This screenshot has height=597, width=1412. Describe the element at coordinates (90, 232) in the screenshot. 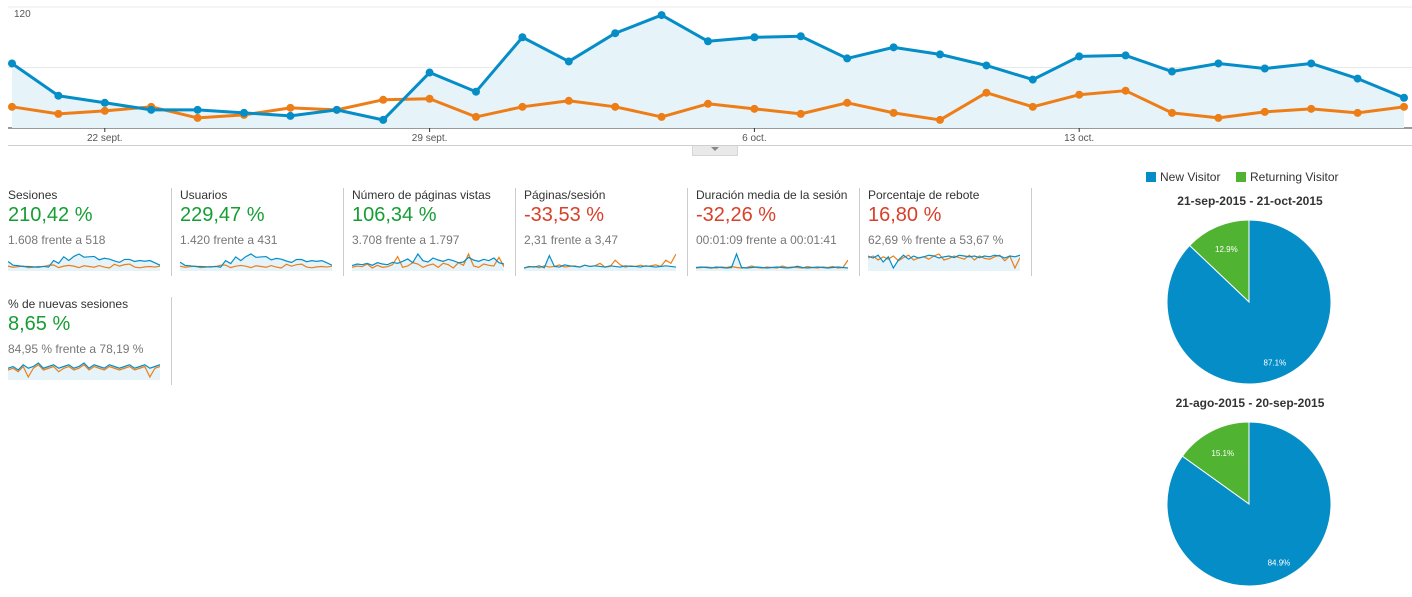

I see `metric-tile: Sesiones 210,42 % 1.608 frente a 518` at that location.